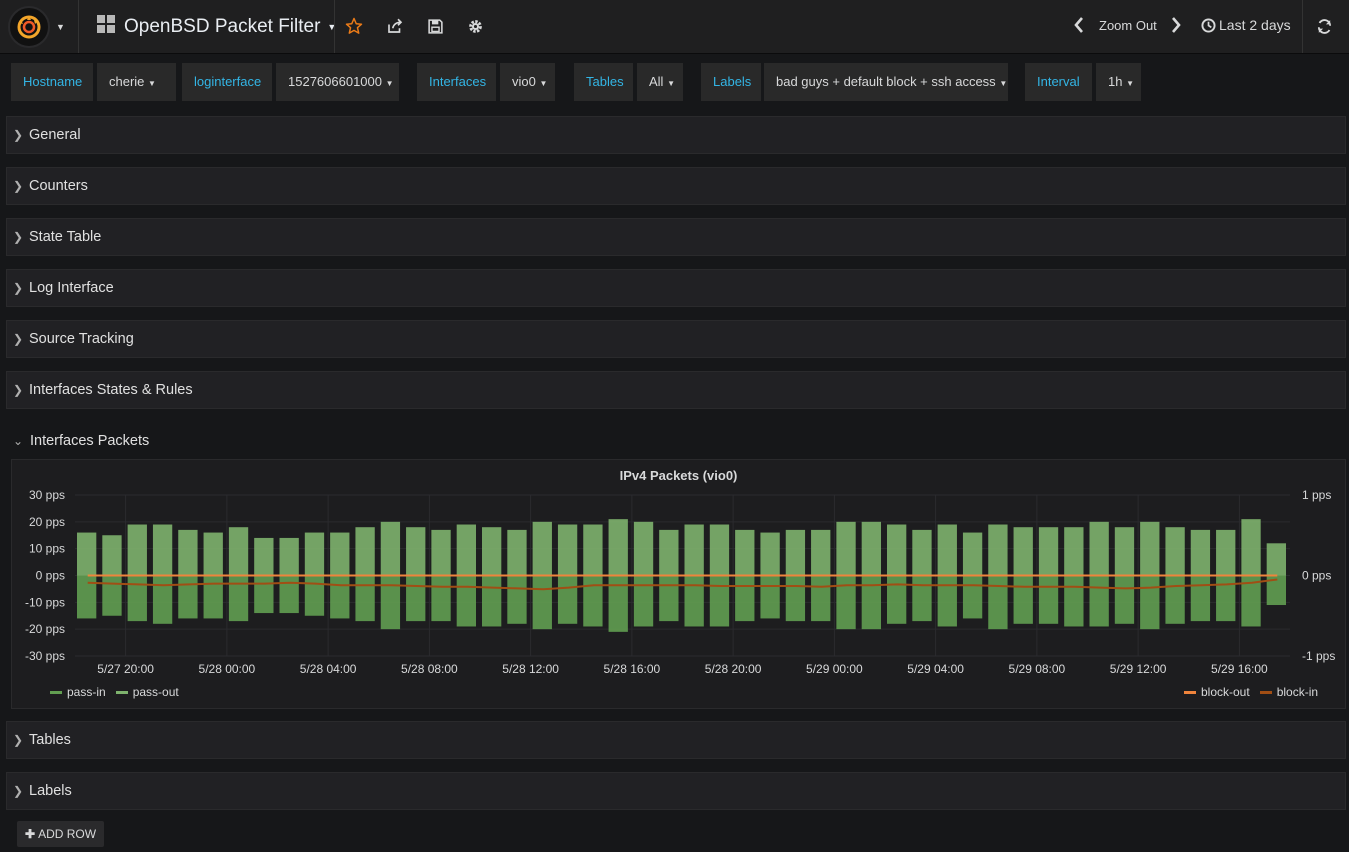 The height and width of the screenshot is (852, 1349). I want to click on legend-item-pass-out: pass-out, so click(155, 692).